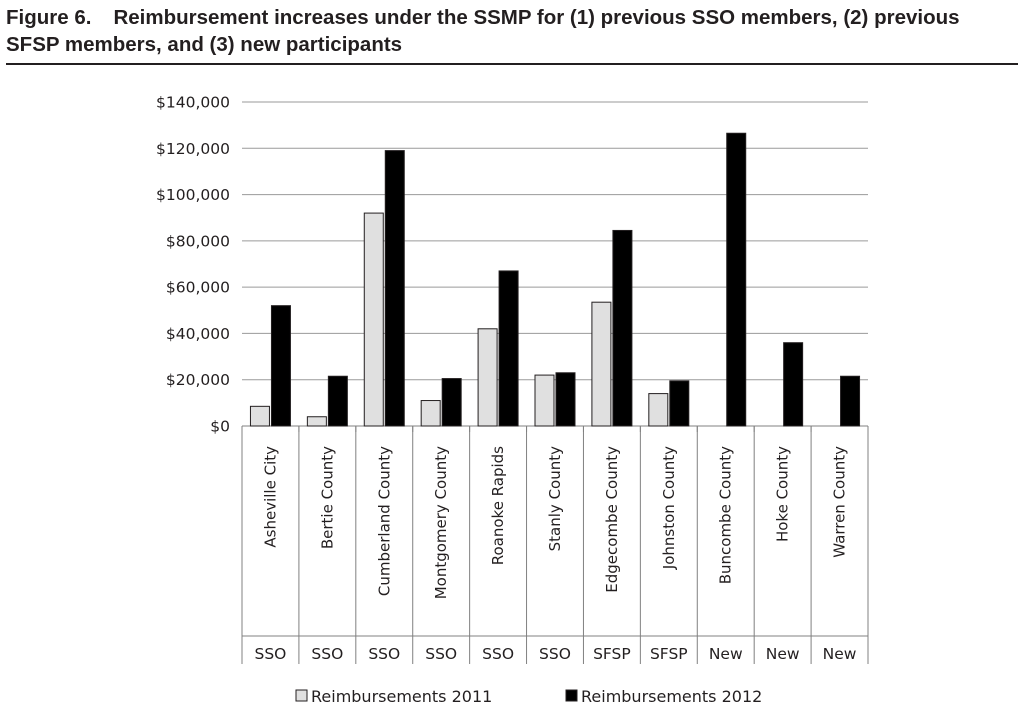  What do you see at coordinates (726, 515) in the screenshot?
I see `category-label: Buncombe County` at bounding box center [726, 515].